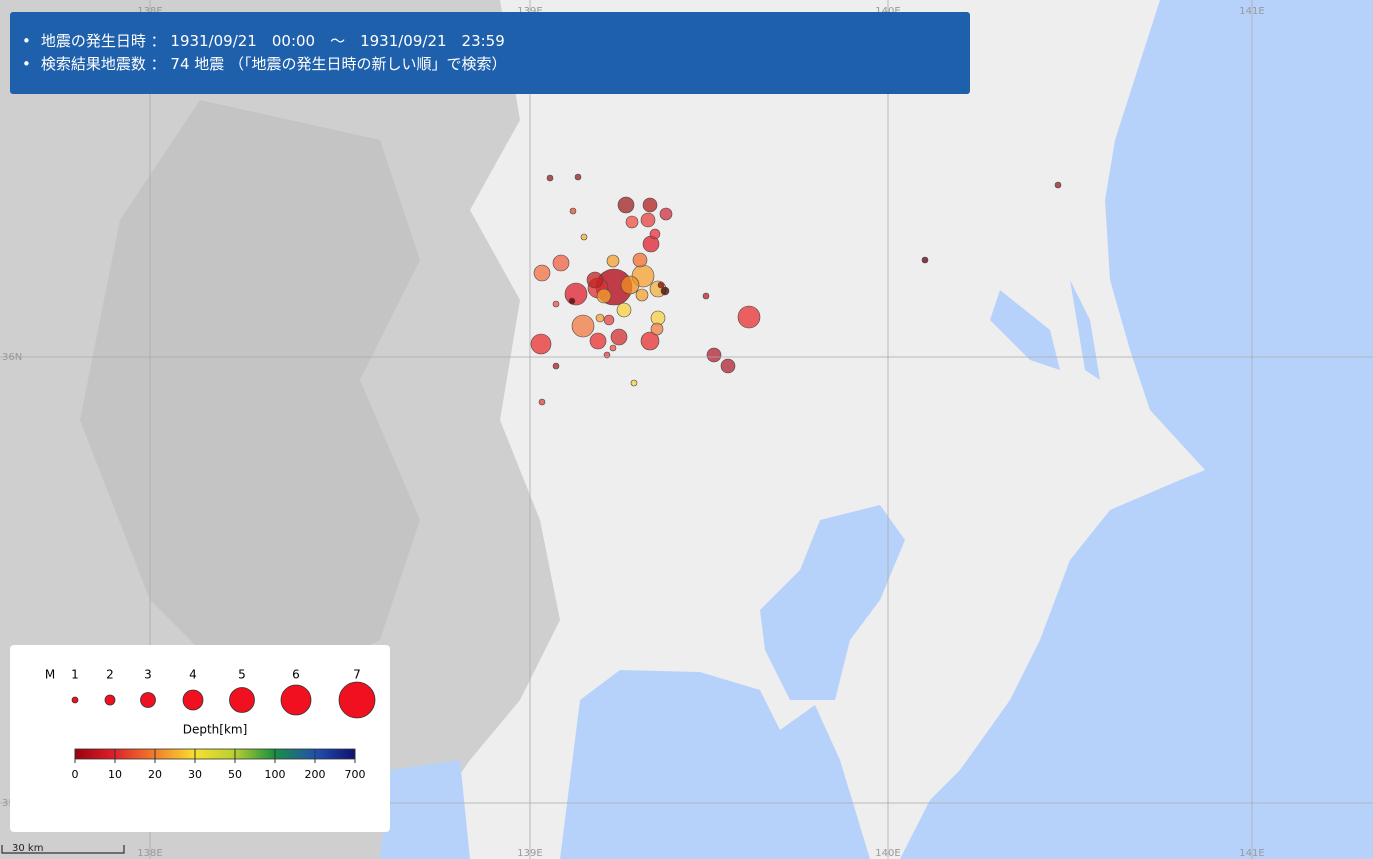  I want to click on tokyo-bay, so click(832, 602).